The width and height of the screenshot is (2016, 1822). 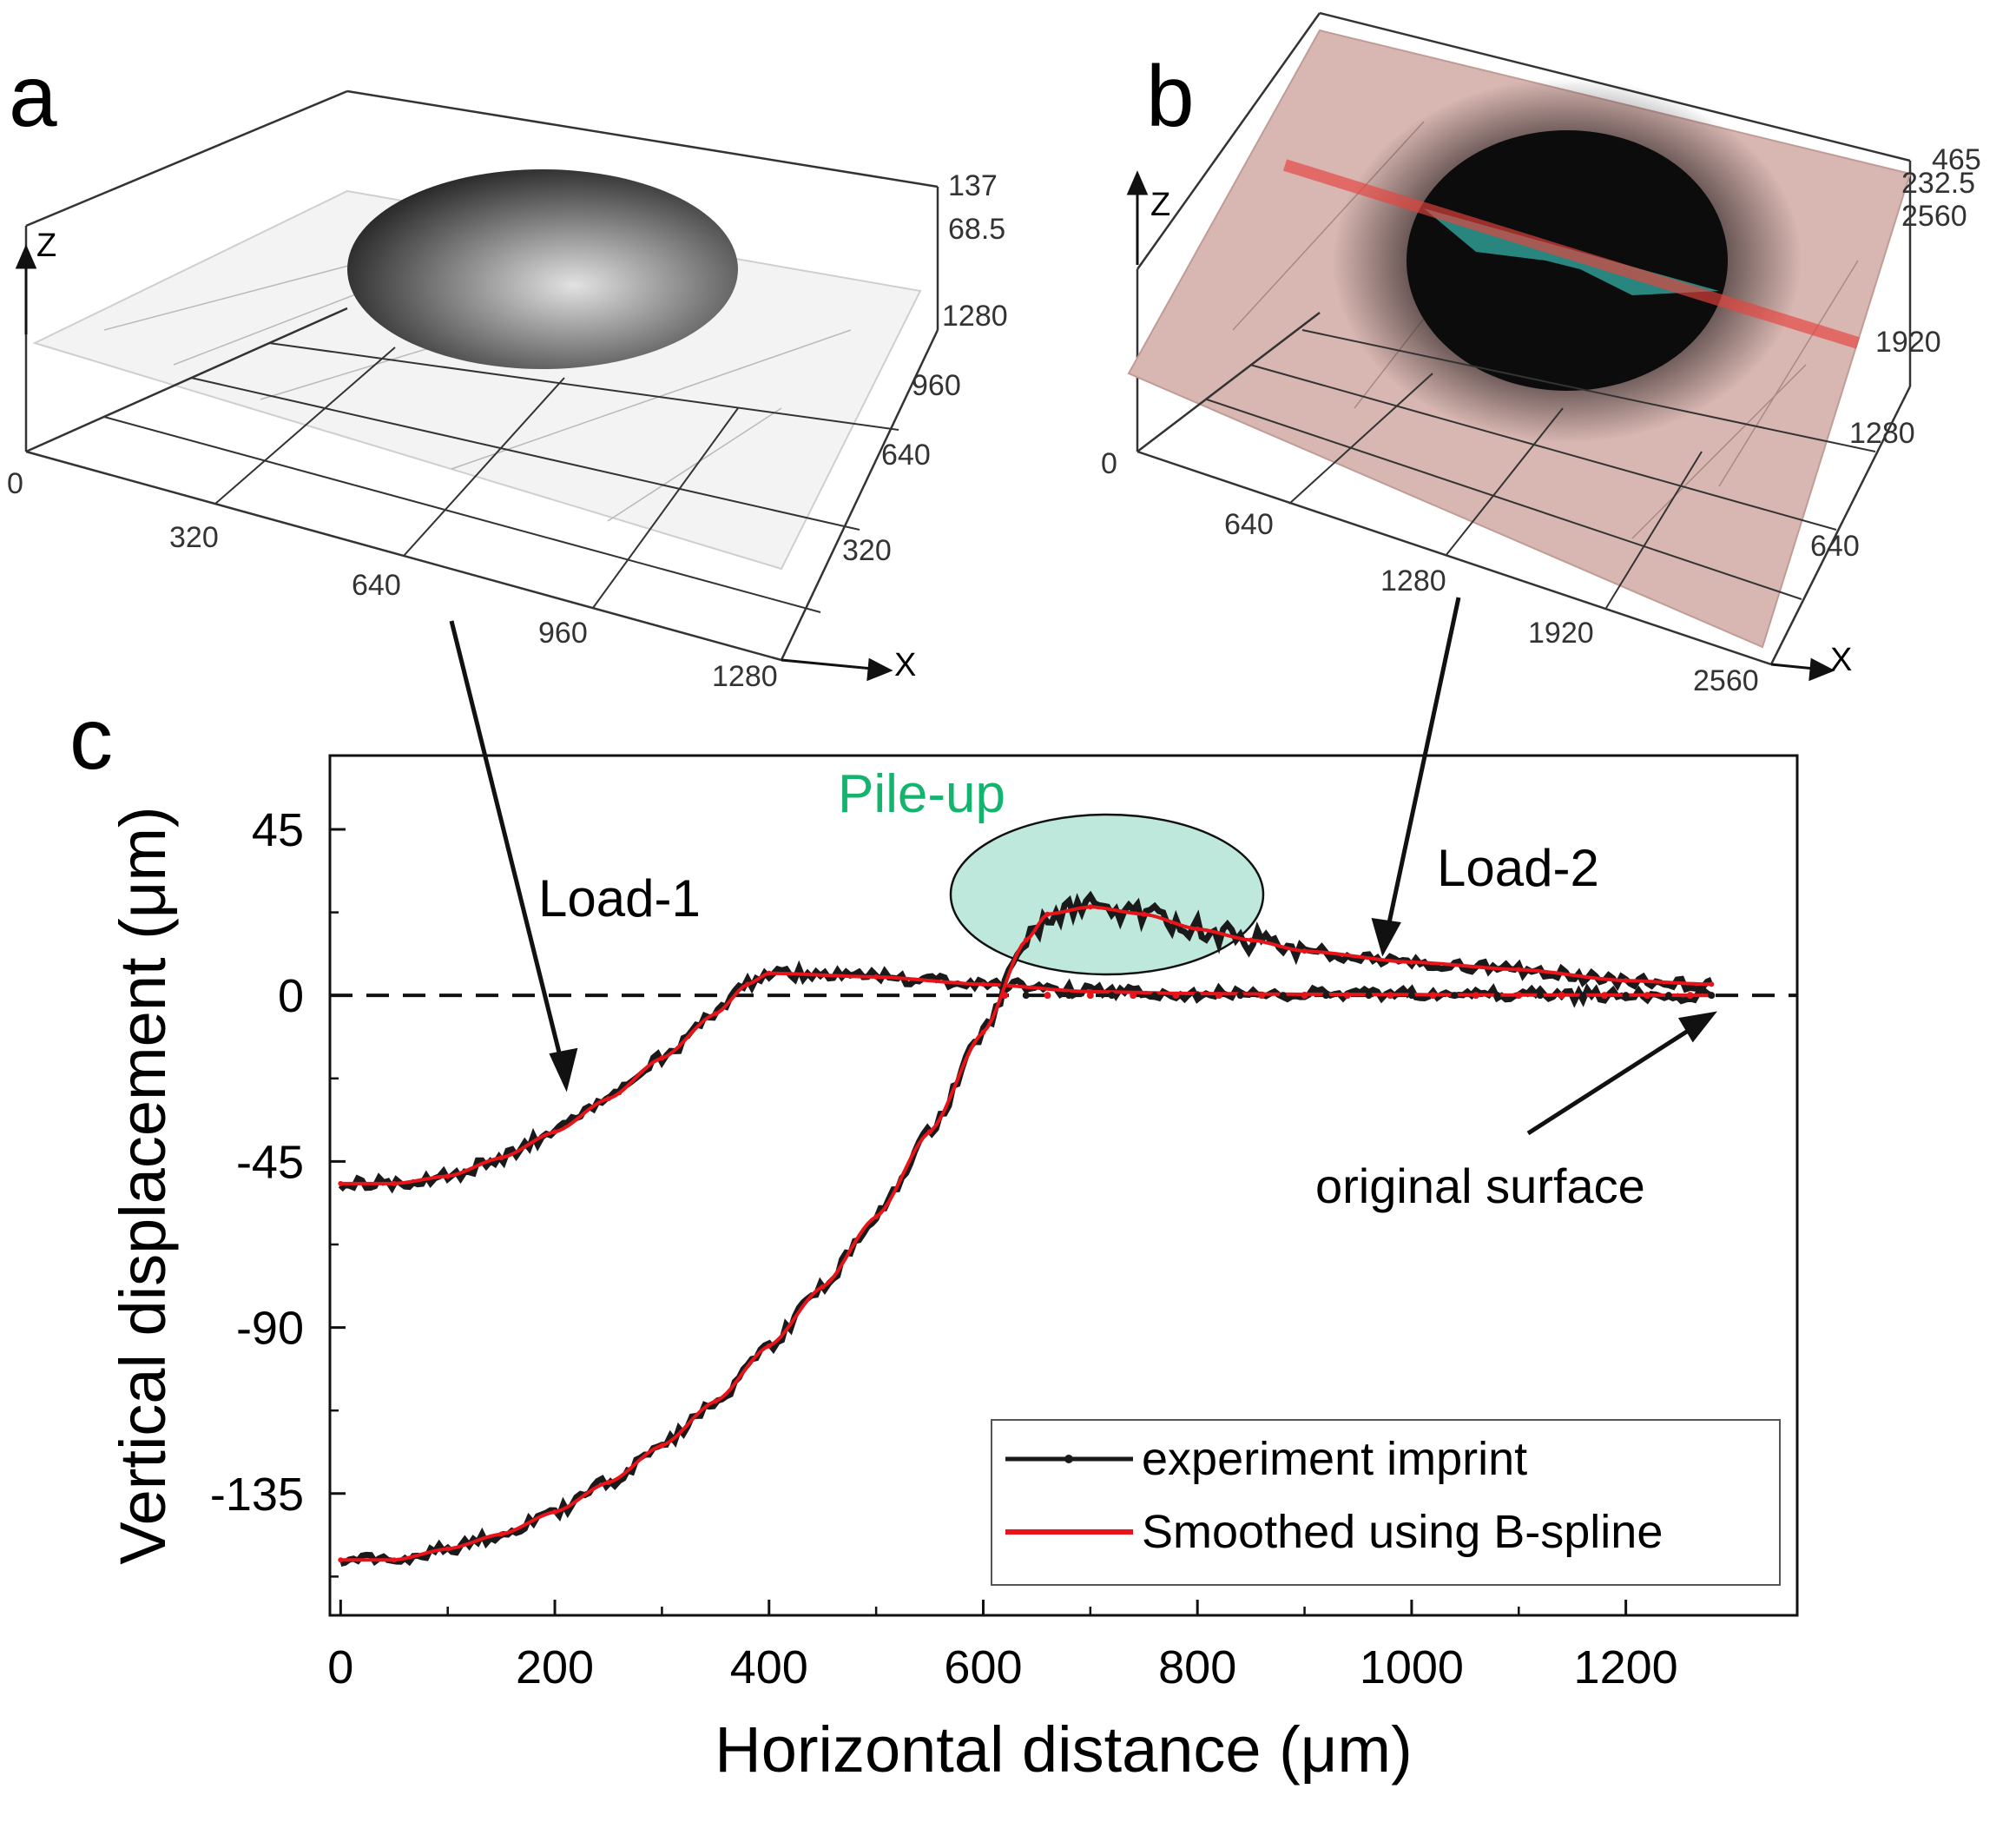 What do you see at coordinates (921, 794) in the screenshot?
I see `pile-up-label: Pile-up` at bounding box center [921, 794].